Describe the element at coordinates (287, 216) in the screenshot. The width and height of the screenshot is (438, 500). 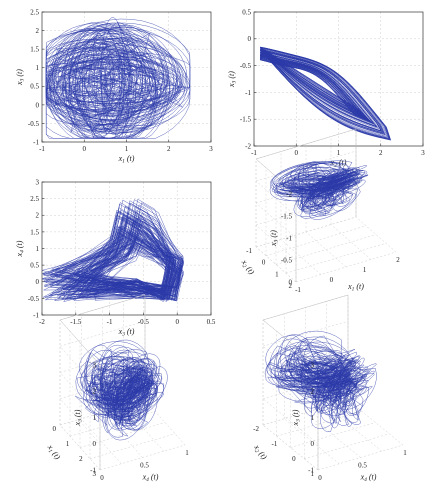
I see `z-tick-label: -1.5` at that location.